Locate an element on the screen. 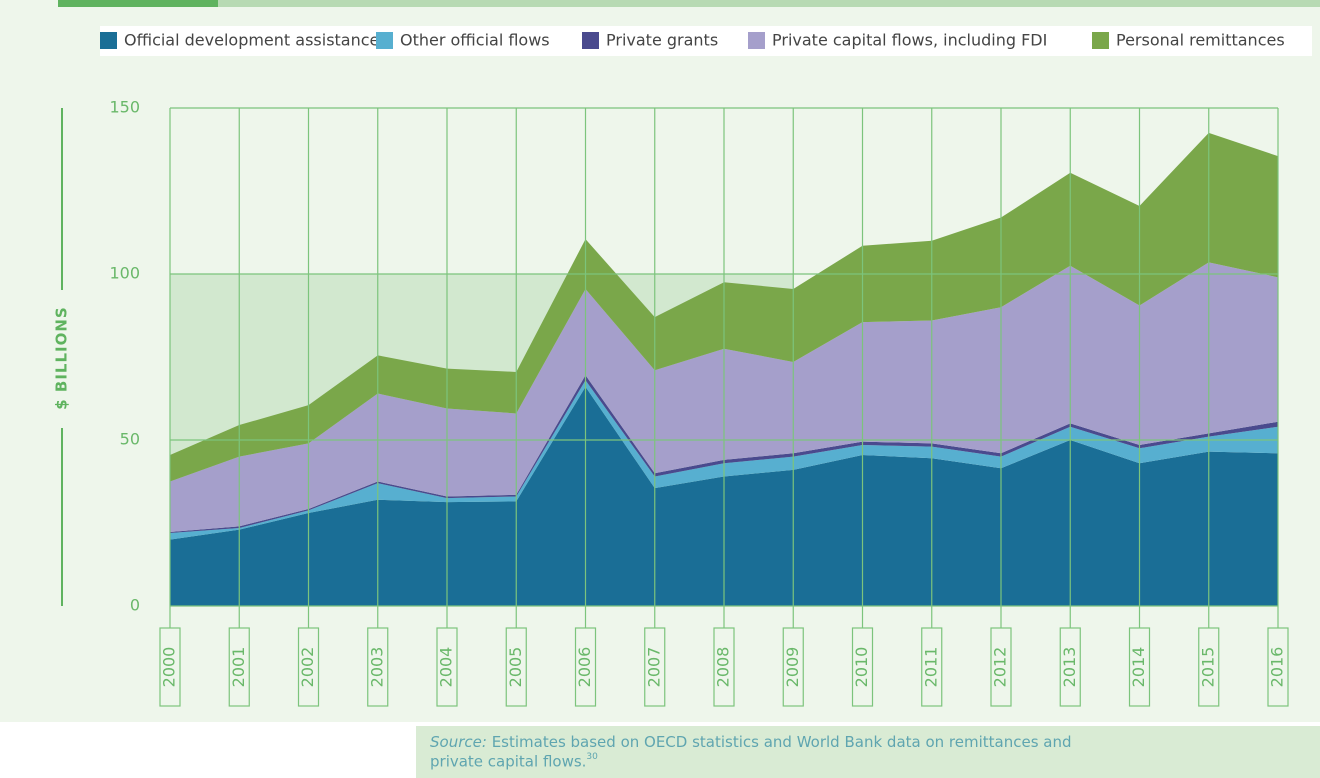  x-tick-label: 2008 is located at coordinates (723, 667).